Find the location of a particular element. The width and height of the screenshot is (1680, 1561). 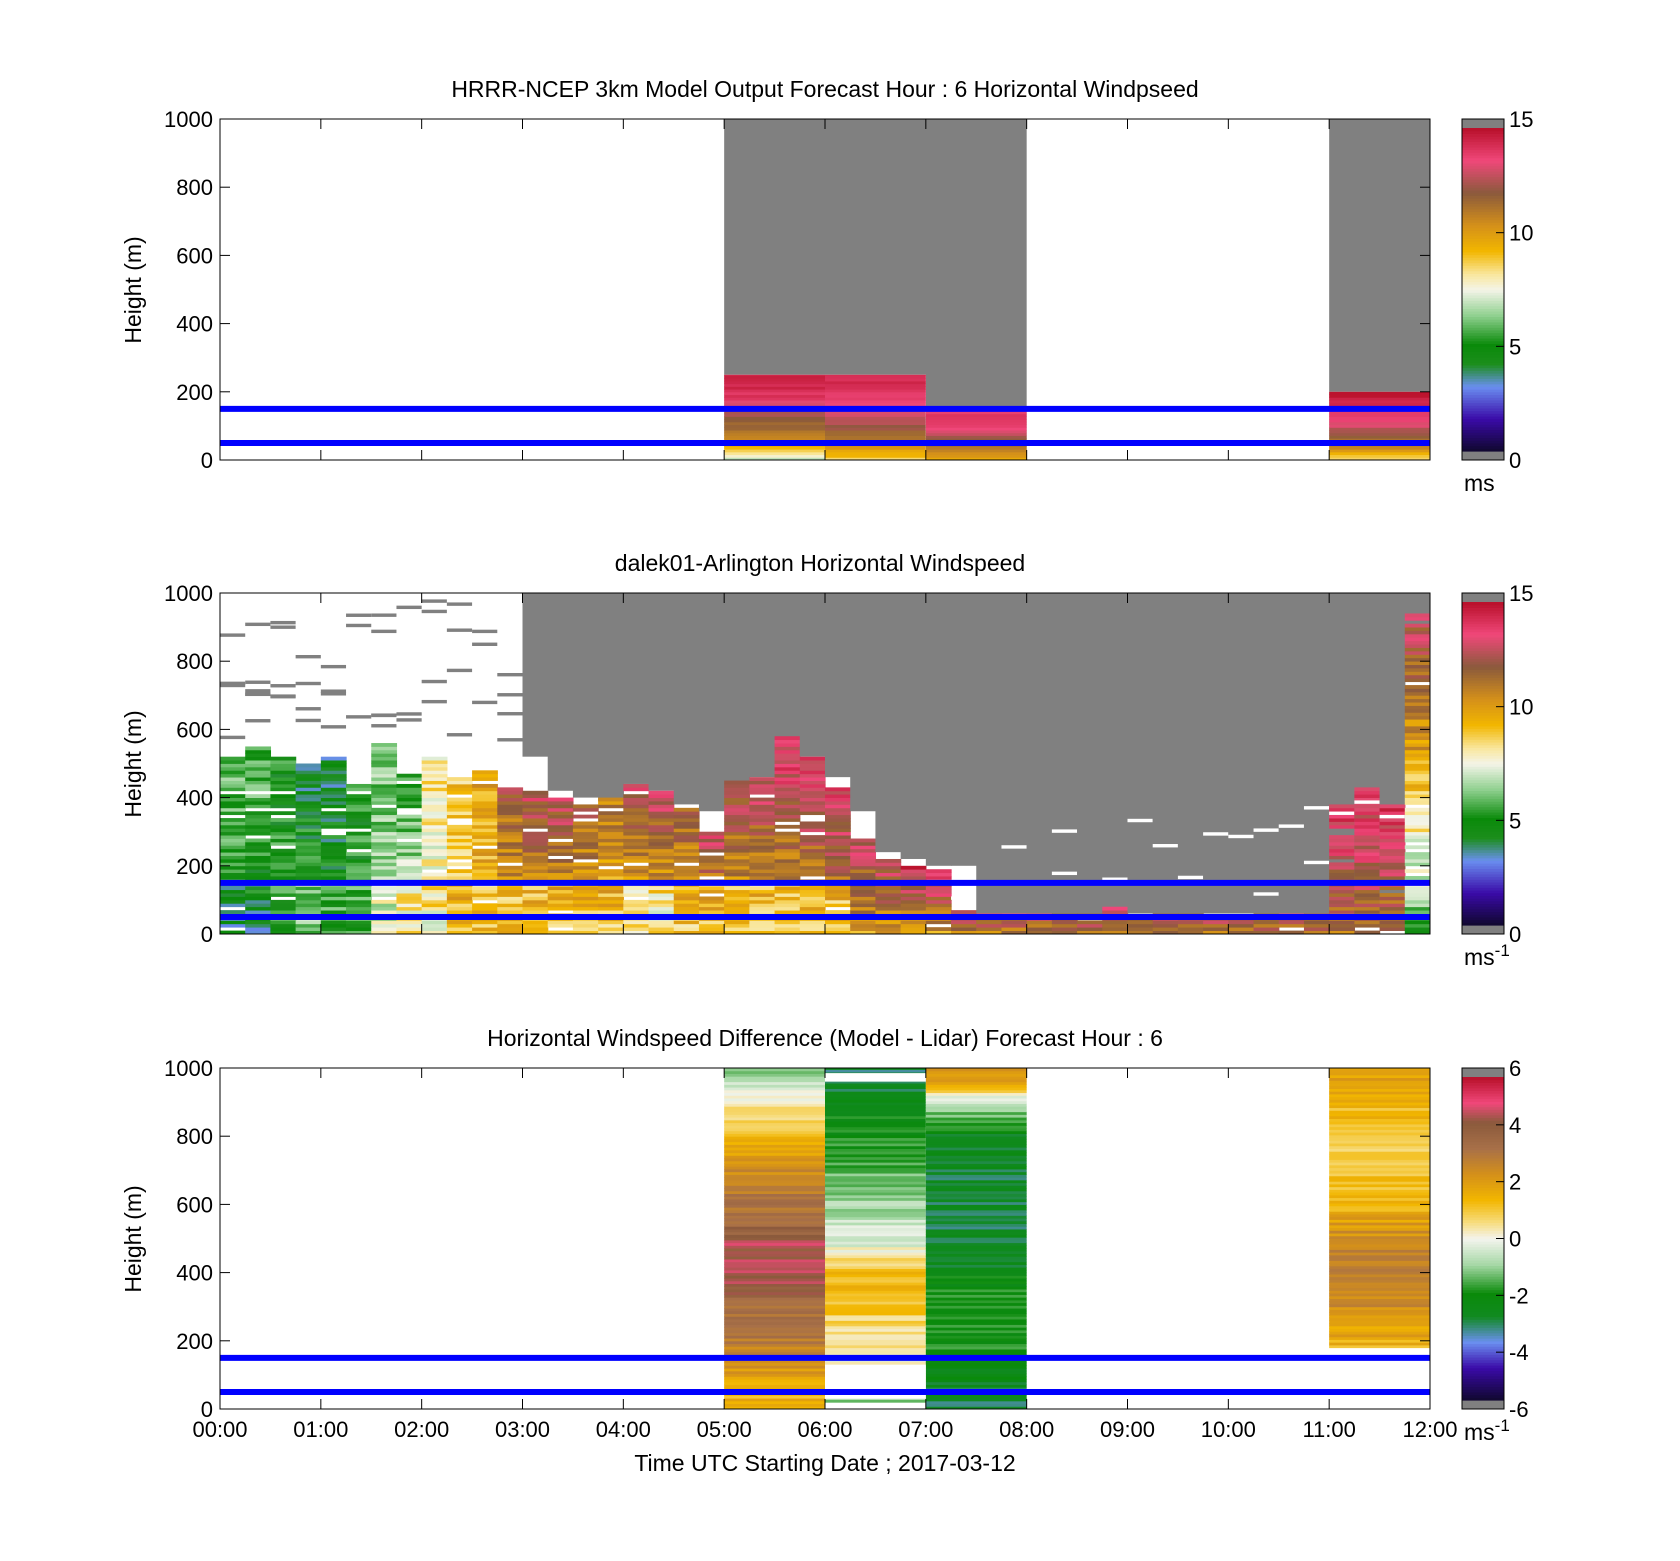

model-column is located at coordinates (875, 417).